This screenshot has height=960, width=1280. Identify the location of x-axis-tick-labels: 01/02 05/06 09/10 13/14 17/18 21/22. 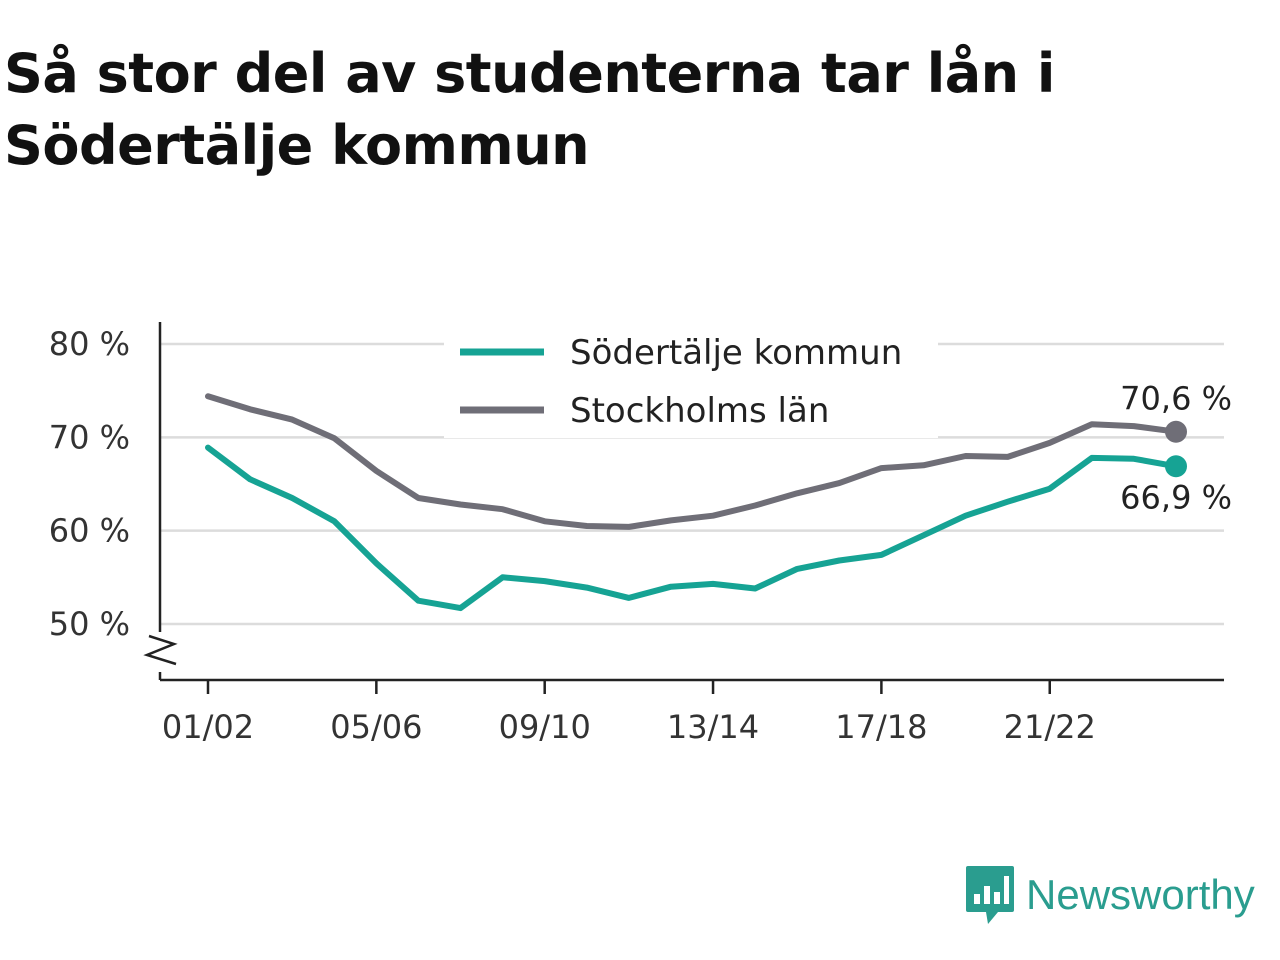
(629, 727).